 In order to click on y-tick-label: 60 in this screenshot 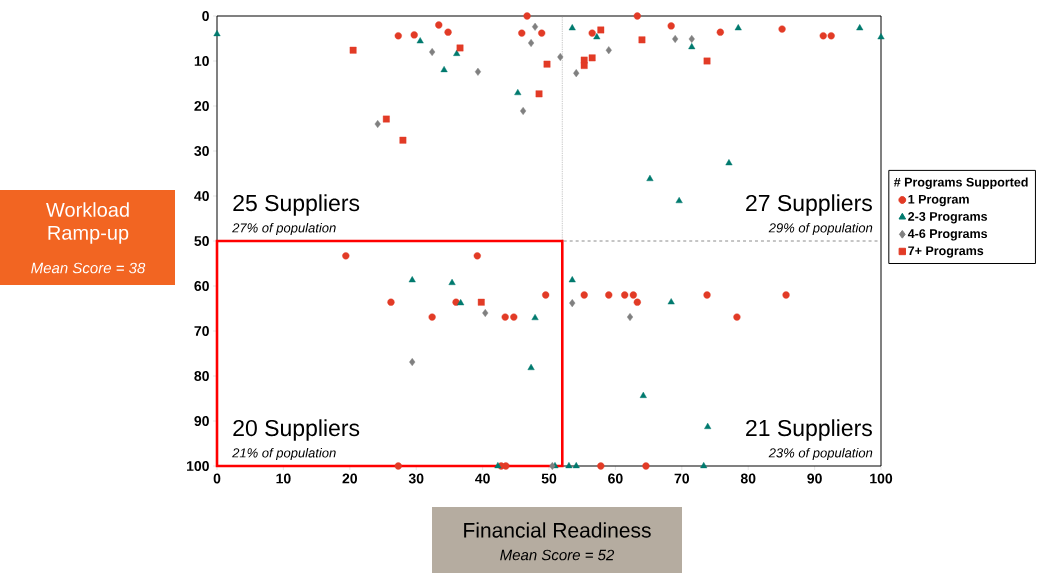, I will do `click(201, 286)`.